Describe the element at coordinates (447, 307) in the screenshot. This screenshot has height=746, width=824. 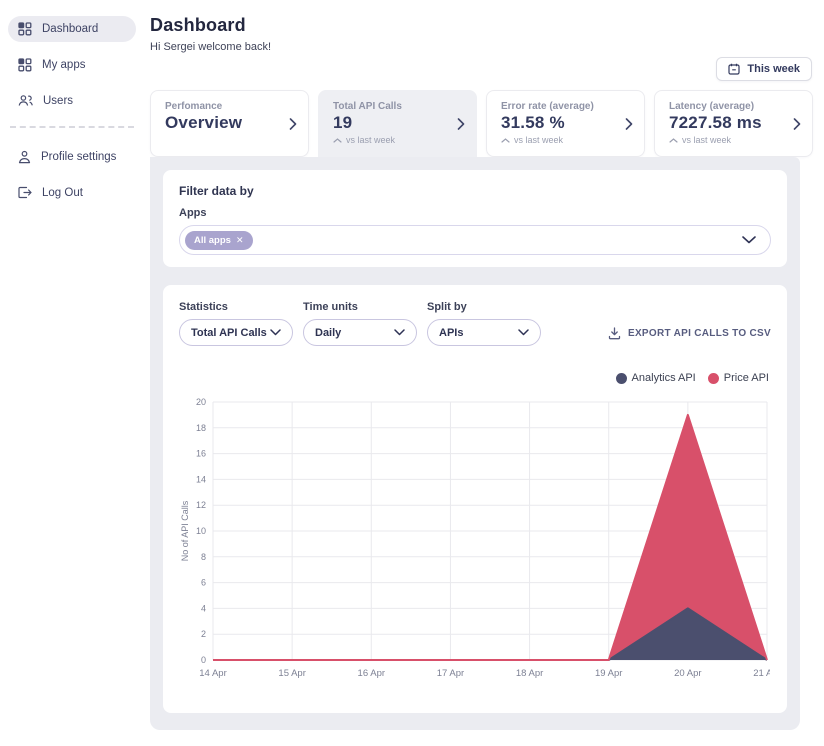
I see `split-by-label: Split by` at that location.